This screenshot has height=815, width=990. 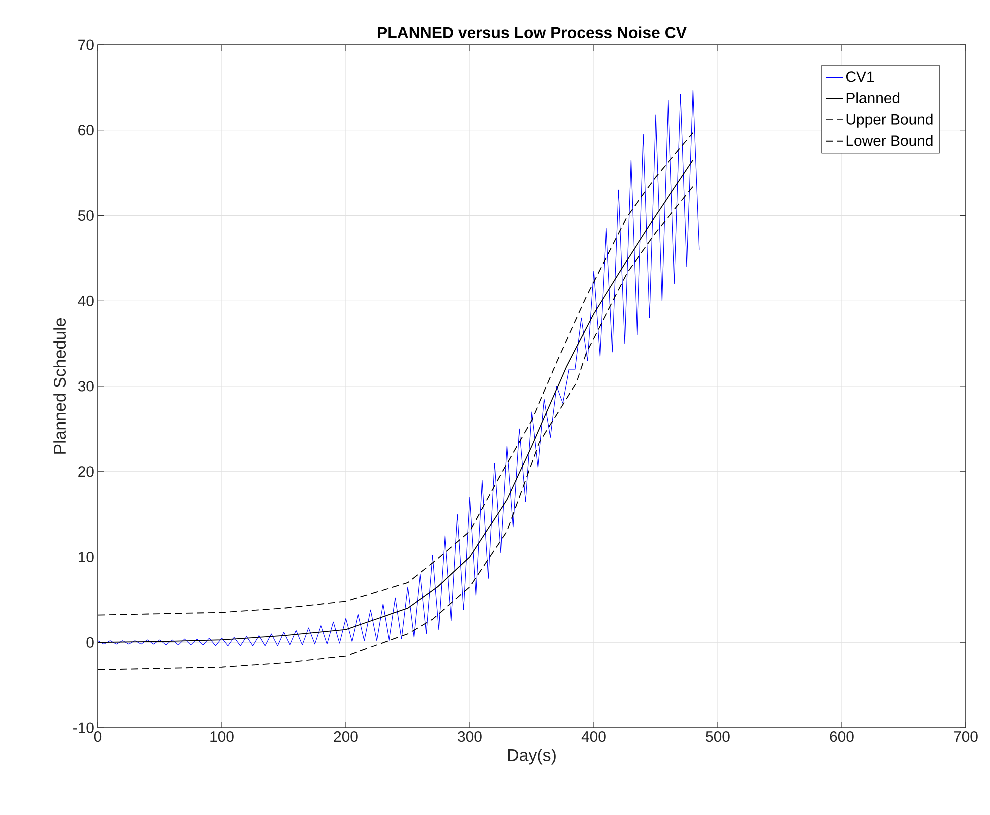 I want to click on x-tick-label: 600, so click(x=842, y=737).